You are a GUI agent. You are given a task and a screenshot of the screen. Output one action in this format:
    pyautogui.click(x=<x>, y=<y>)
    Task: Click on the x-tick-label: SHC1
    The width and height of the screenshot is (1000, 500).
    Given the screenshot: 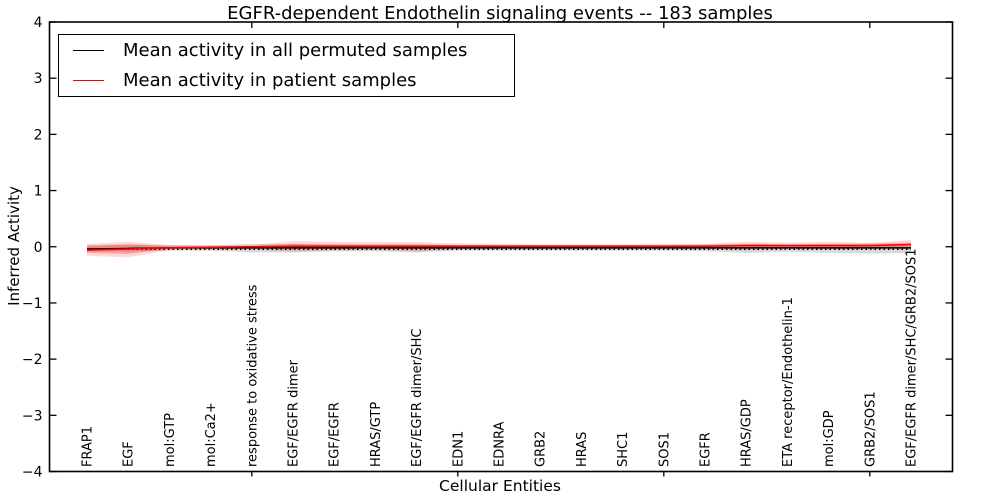 What is the action you would take?
    pyautogui.click(x=623, y=449)
    